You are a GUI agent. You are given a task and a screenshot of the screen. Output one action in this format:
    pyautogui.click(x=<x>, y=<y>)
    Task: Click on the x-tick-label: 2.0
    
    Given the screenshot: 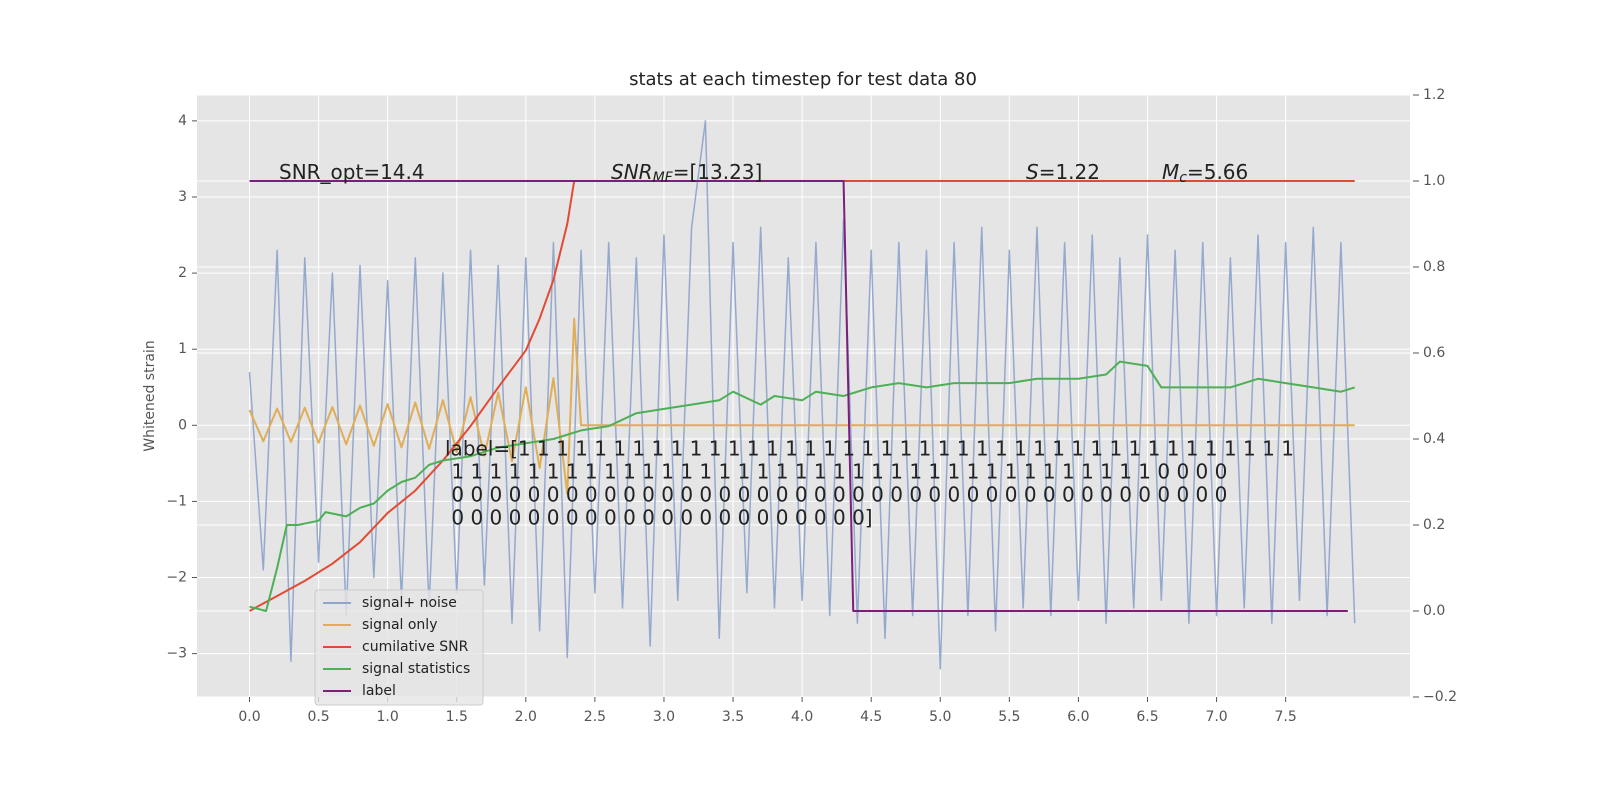 What is the action you would take?
    pyautogui.click(x=526, y=717)
    